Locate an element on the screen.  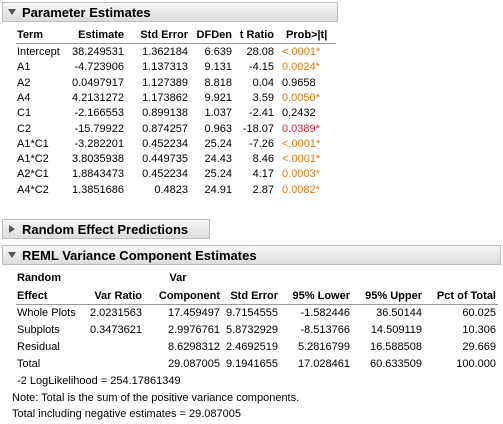
cell-prob: 0.0024* is located at coordinates (301, 67).